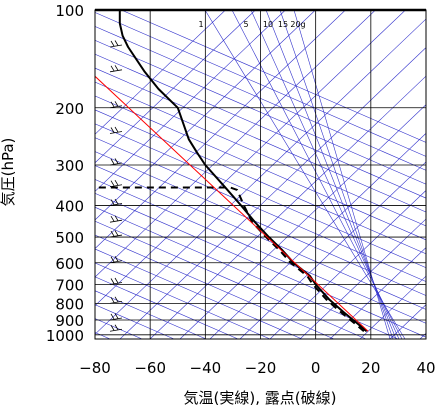 This screenshot has height=411, width=436. I want to click on x-tick-labels: −80 −60 −40 −20 0 20 40, so click(257, 368).